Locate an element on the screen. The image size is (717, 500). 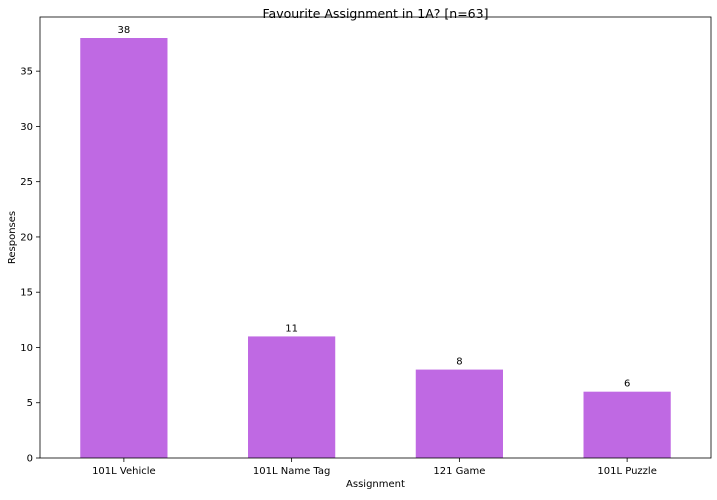
y-tick-label: 15 is located at coordinates (26, 293).